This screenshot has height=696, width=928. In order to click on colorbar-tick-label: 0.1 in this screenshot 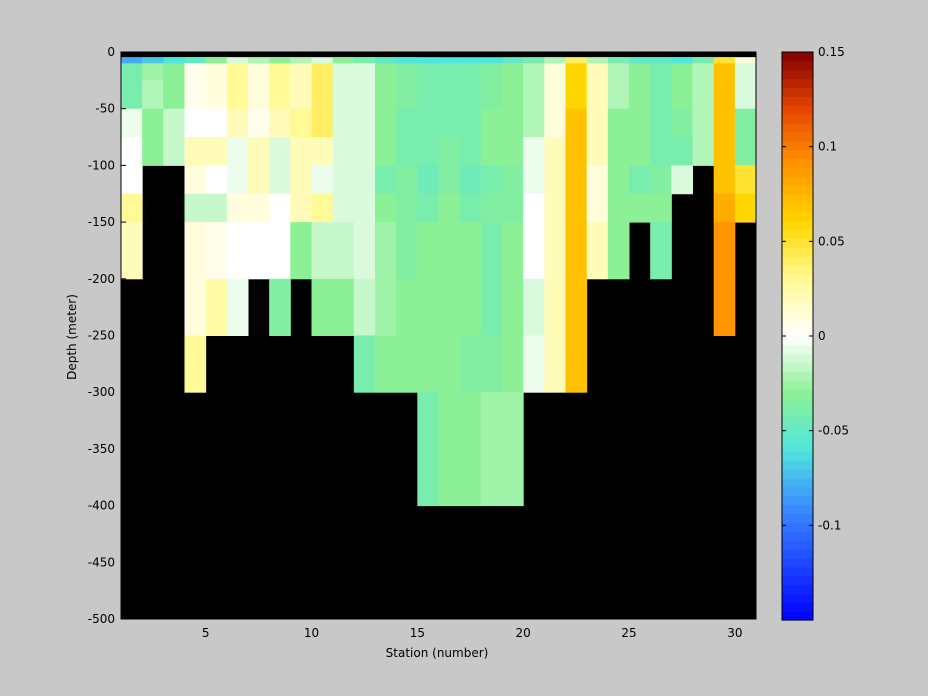, I will do `click(827, 147)`.